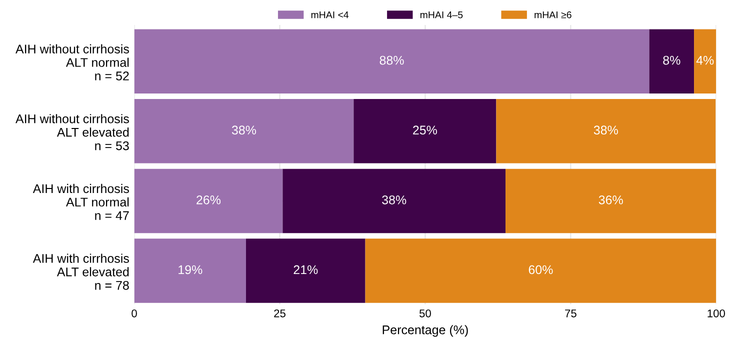 This screenshot has width=746, height=358. I want to click on x-tick-label: 25, so click(280, 313).